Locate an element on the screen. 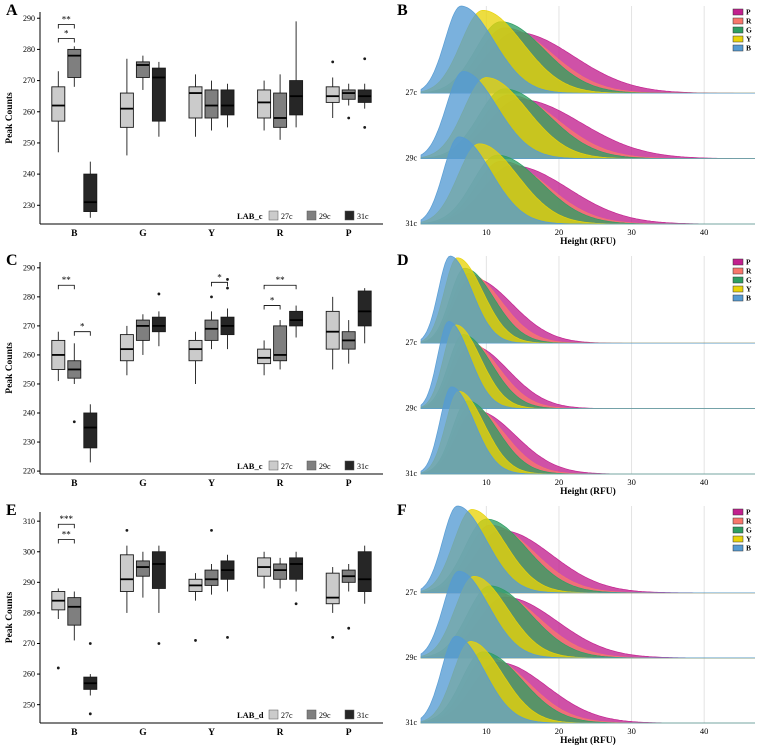  svg-text: 300 is located at coordinates (29, 551).